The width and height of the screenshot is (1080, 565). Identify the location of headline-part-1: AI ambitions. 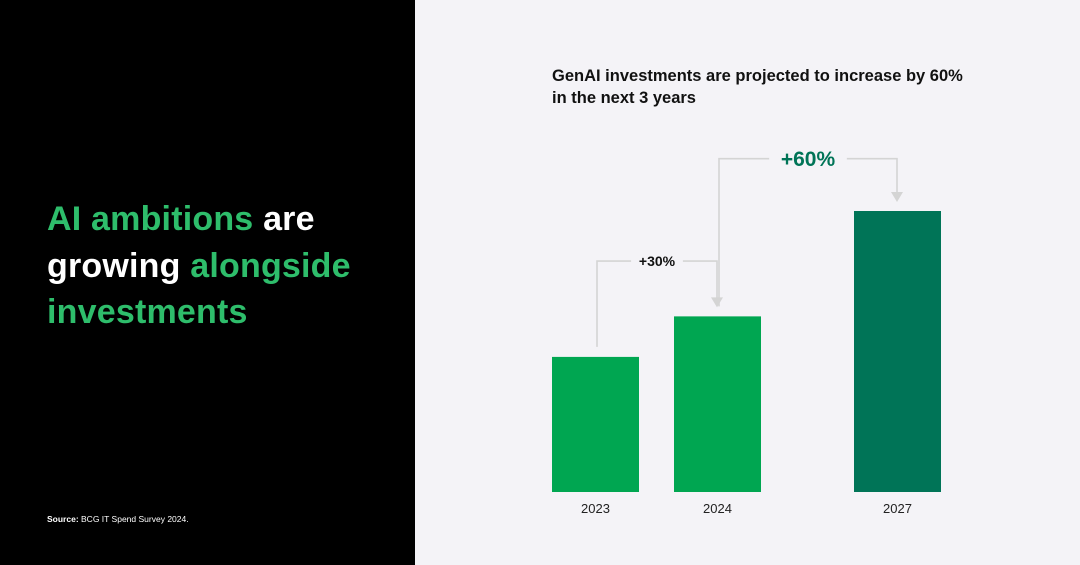
(150, 219).